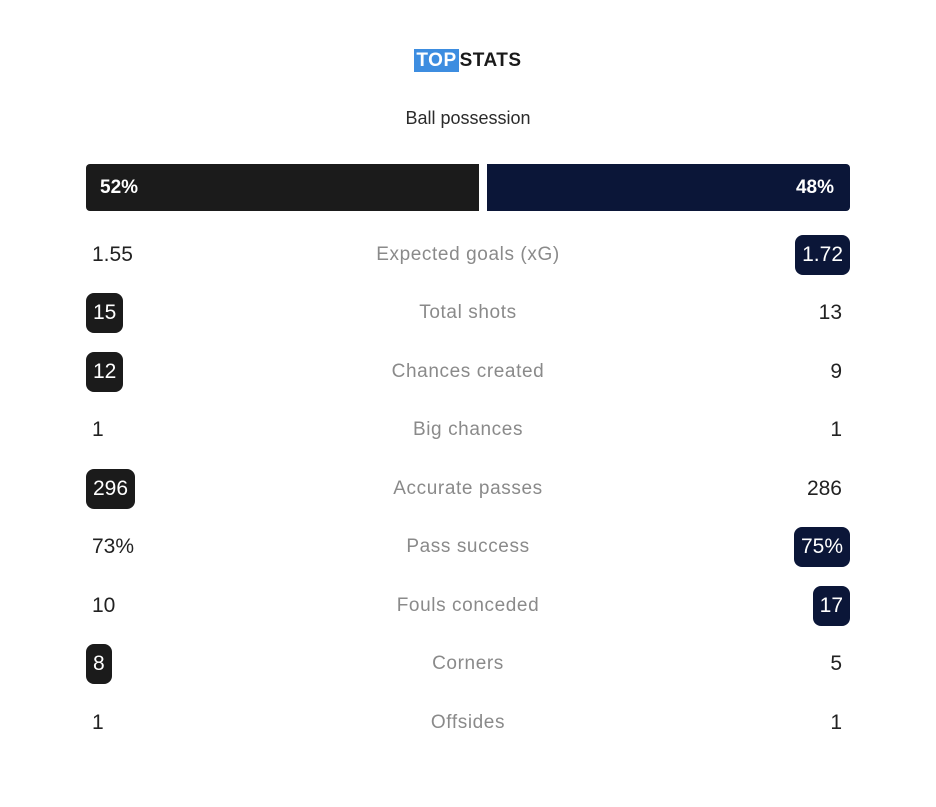 The height and width of the screenshot is (807, 936). I want to click on stat-label: Pass success, so click(468, 546).